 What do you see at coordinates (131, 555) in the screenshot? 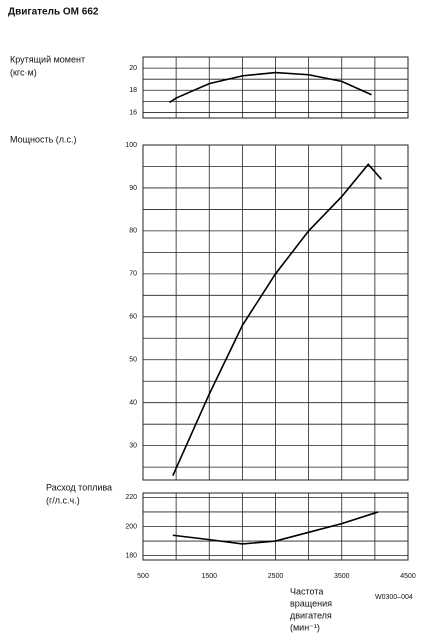
I see `y-tick-label: 180` at bounding box center [131, 555].